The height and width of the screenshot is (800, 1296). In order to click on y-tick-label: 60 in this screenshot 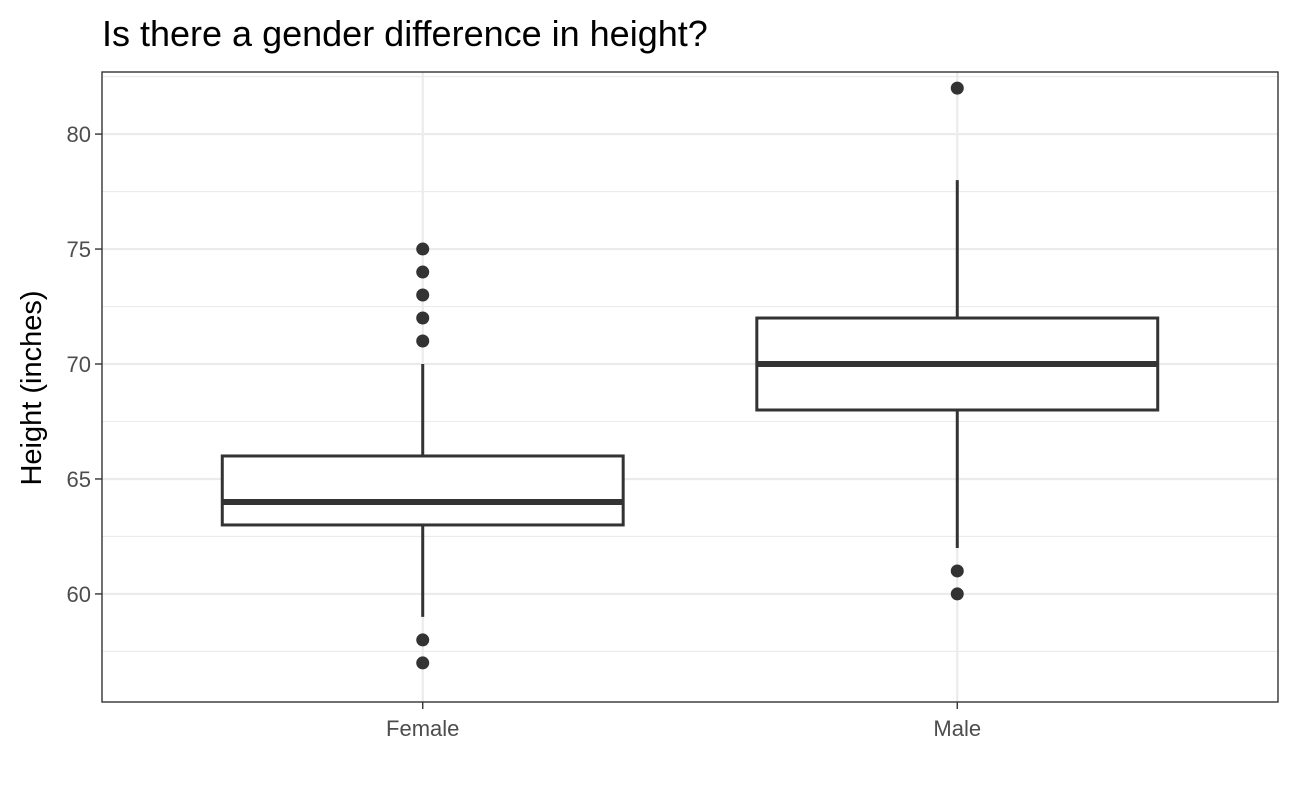, I will do `click(79, 594)`.